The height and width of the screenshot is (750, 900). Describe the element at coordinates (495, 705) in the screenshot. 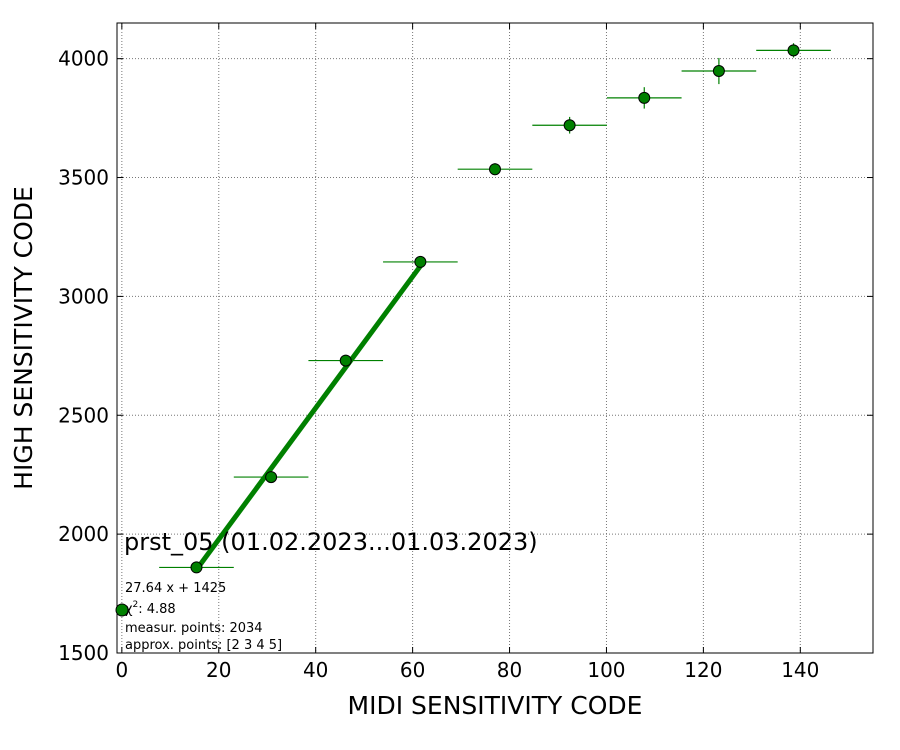

I see `x-axis-label: MIDI SENSITIVITY CODE` at that location.